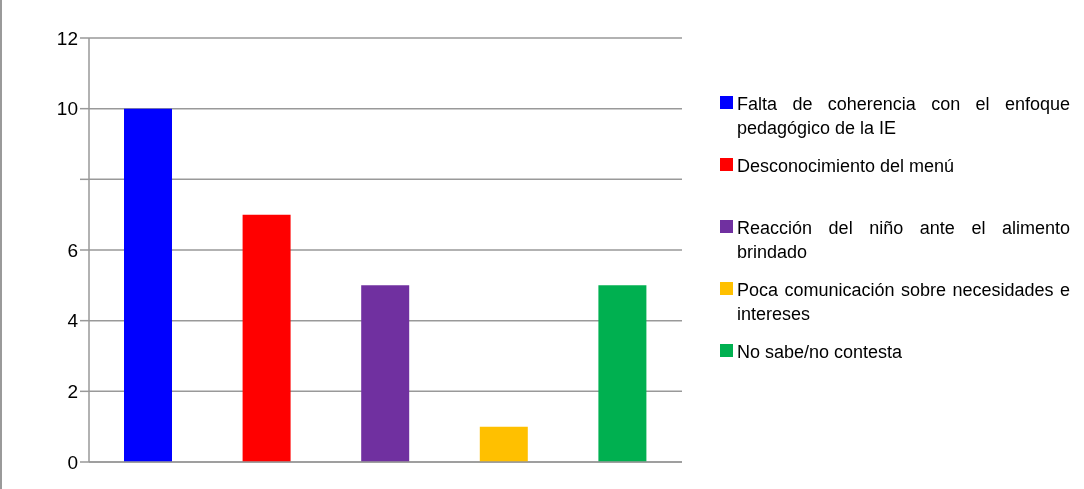 The image size is (1084, 489). I want to click on y-tick-label: 2, so click(72, 392).